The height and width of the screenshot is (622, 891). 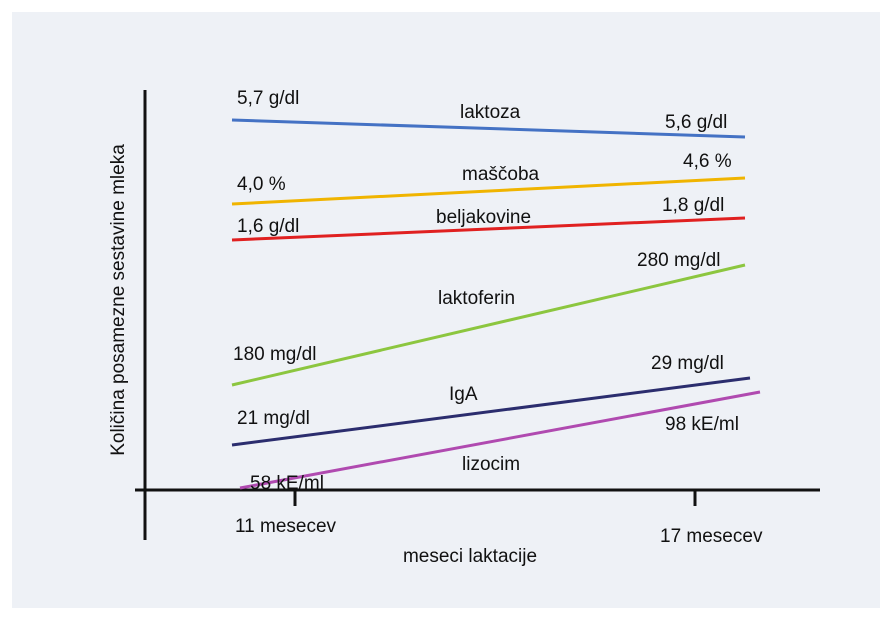 I want to click on start-label: 5,7 g/dl, so click(x=268, y=98).